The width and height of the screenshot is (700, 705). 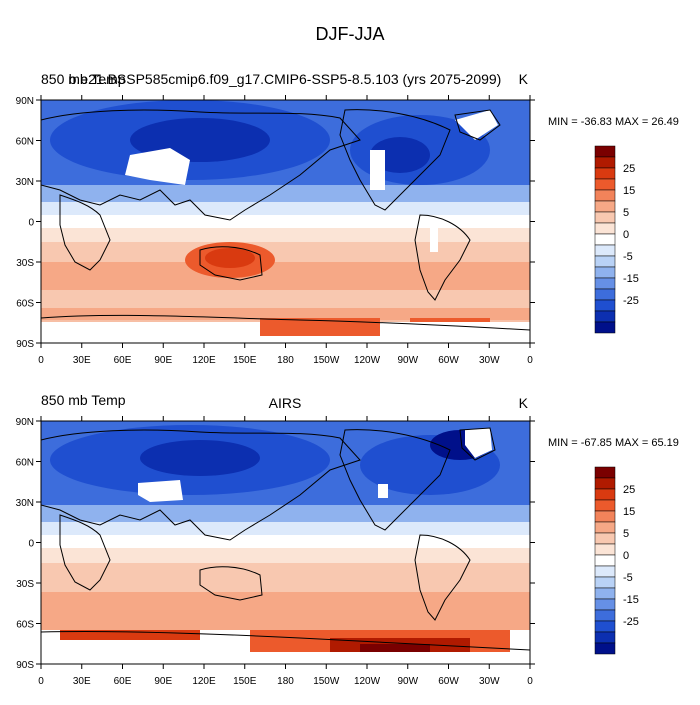 What do you see at coordinates (613, 122) in the screenshot?
I see `panel-1-stats: MIN = -36.83 MAX = 26.49` at bounding box center [613, 122].